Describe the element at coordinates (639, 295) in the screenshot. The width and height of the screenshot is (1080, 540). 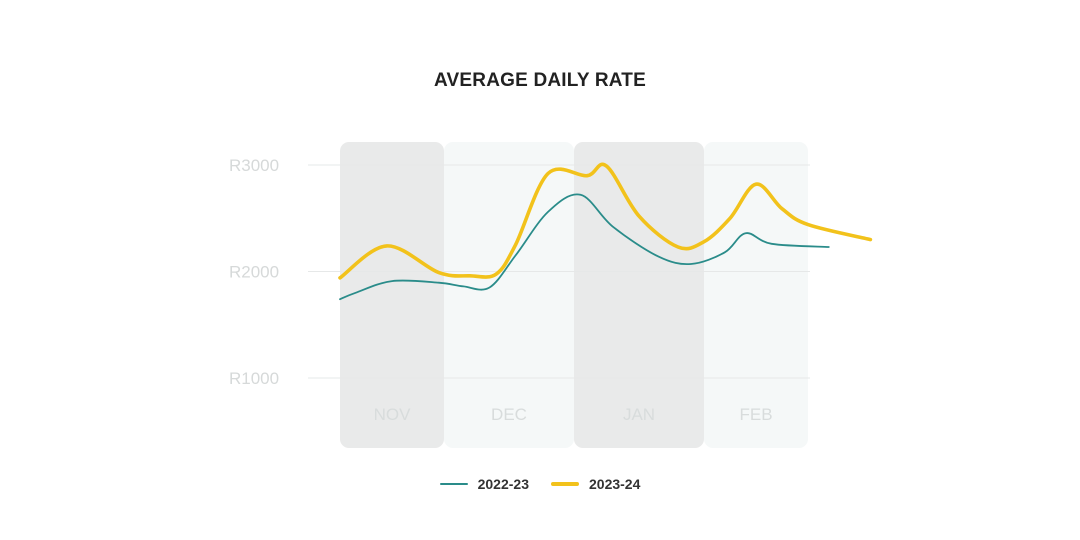
I see `month-band-jan` at that location.